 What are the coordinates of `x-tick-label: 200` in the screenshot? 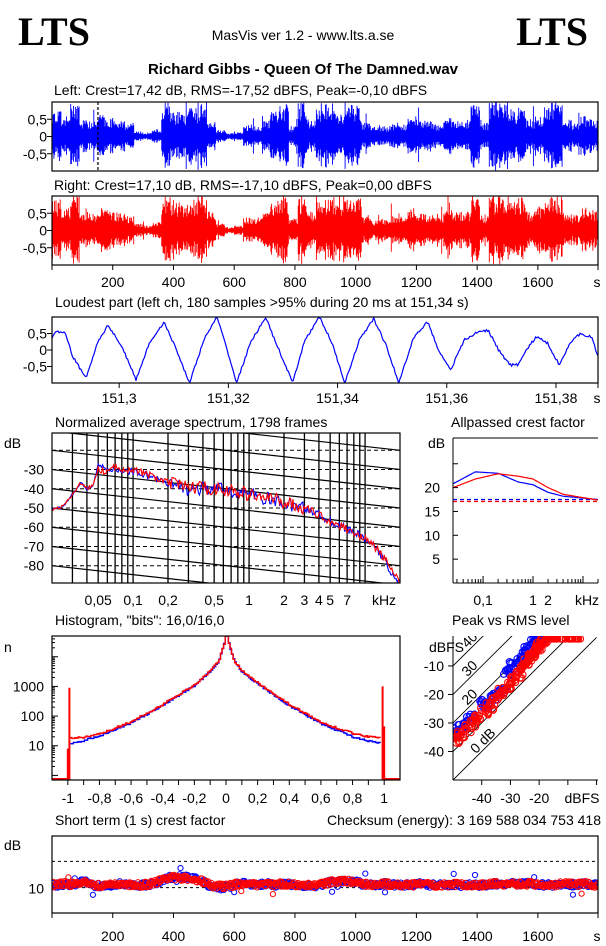 It's located at (113, 936).